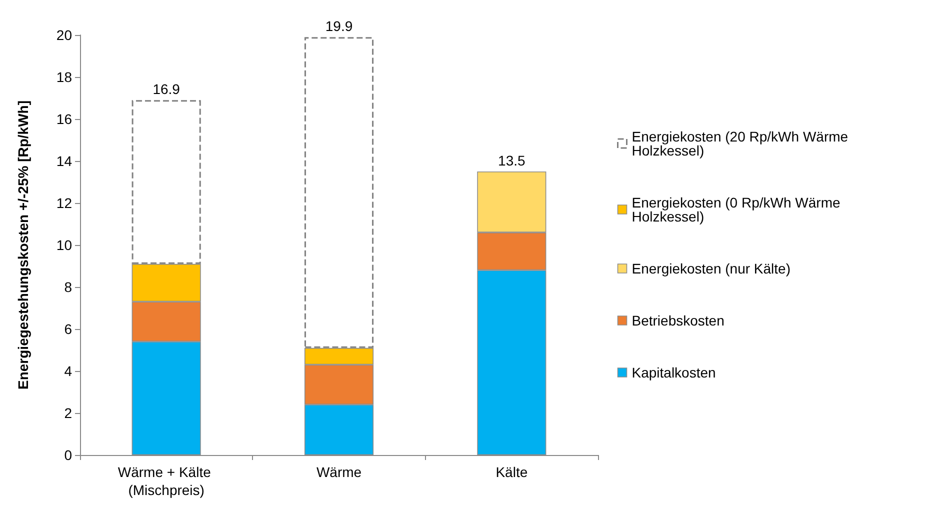 The image size is (928, 509). I want to click on x-tick-label: Kälte, so click(512, 472).